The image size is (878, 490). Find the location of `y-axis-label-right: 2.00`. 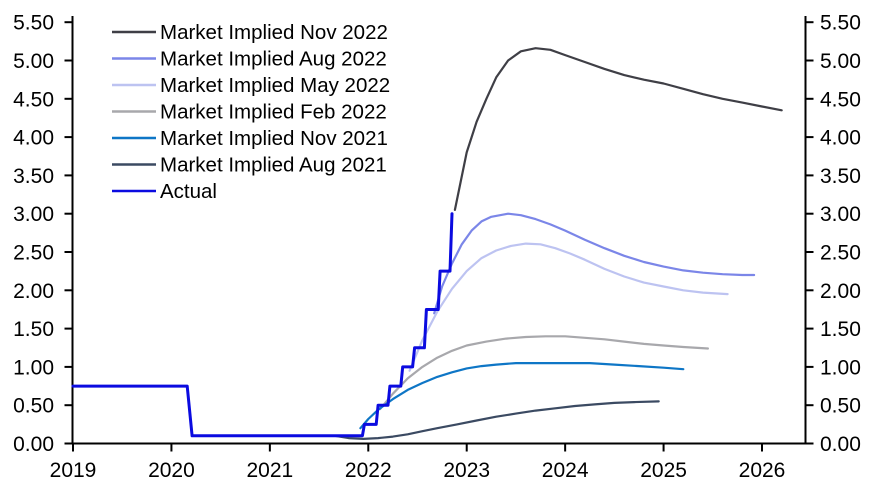

y-axis-label-right: 2.00 is located at coordinates (840, 291).